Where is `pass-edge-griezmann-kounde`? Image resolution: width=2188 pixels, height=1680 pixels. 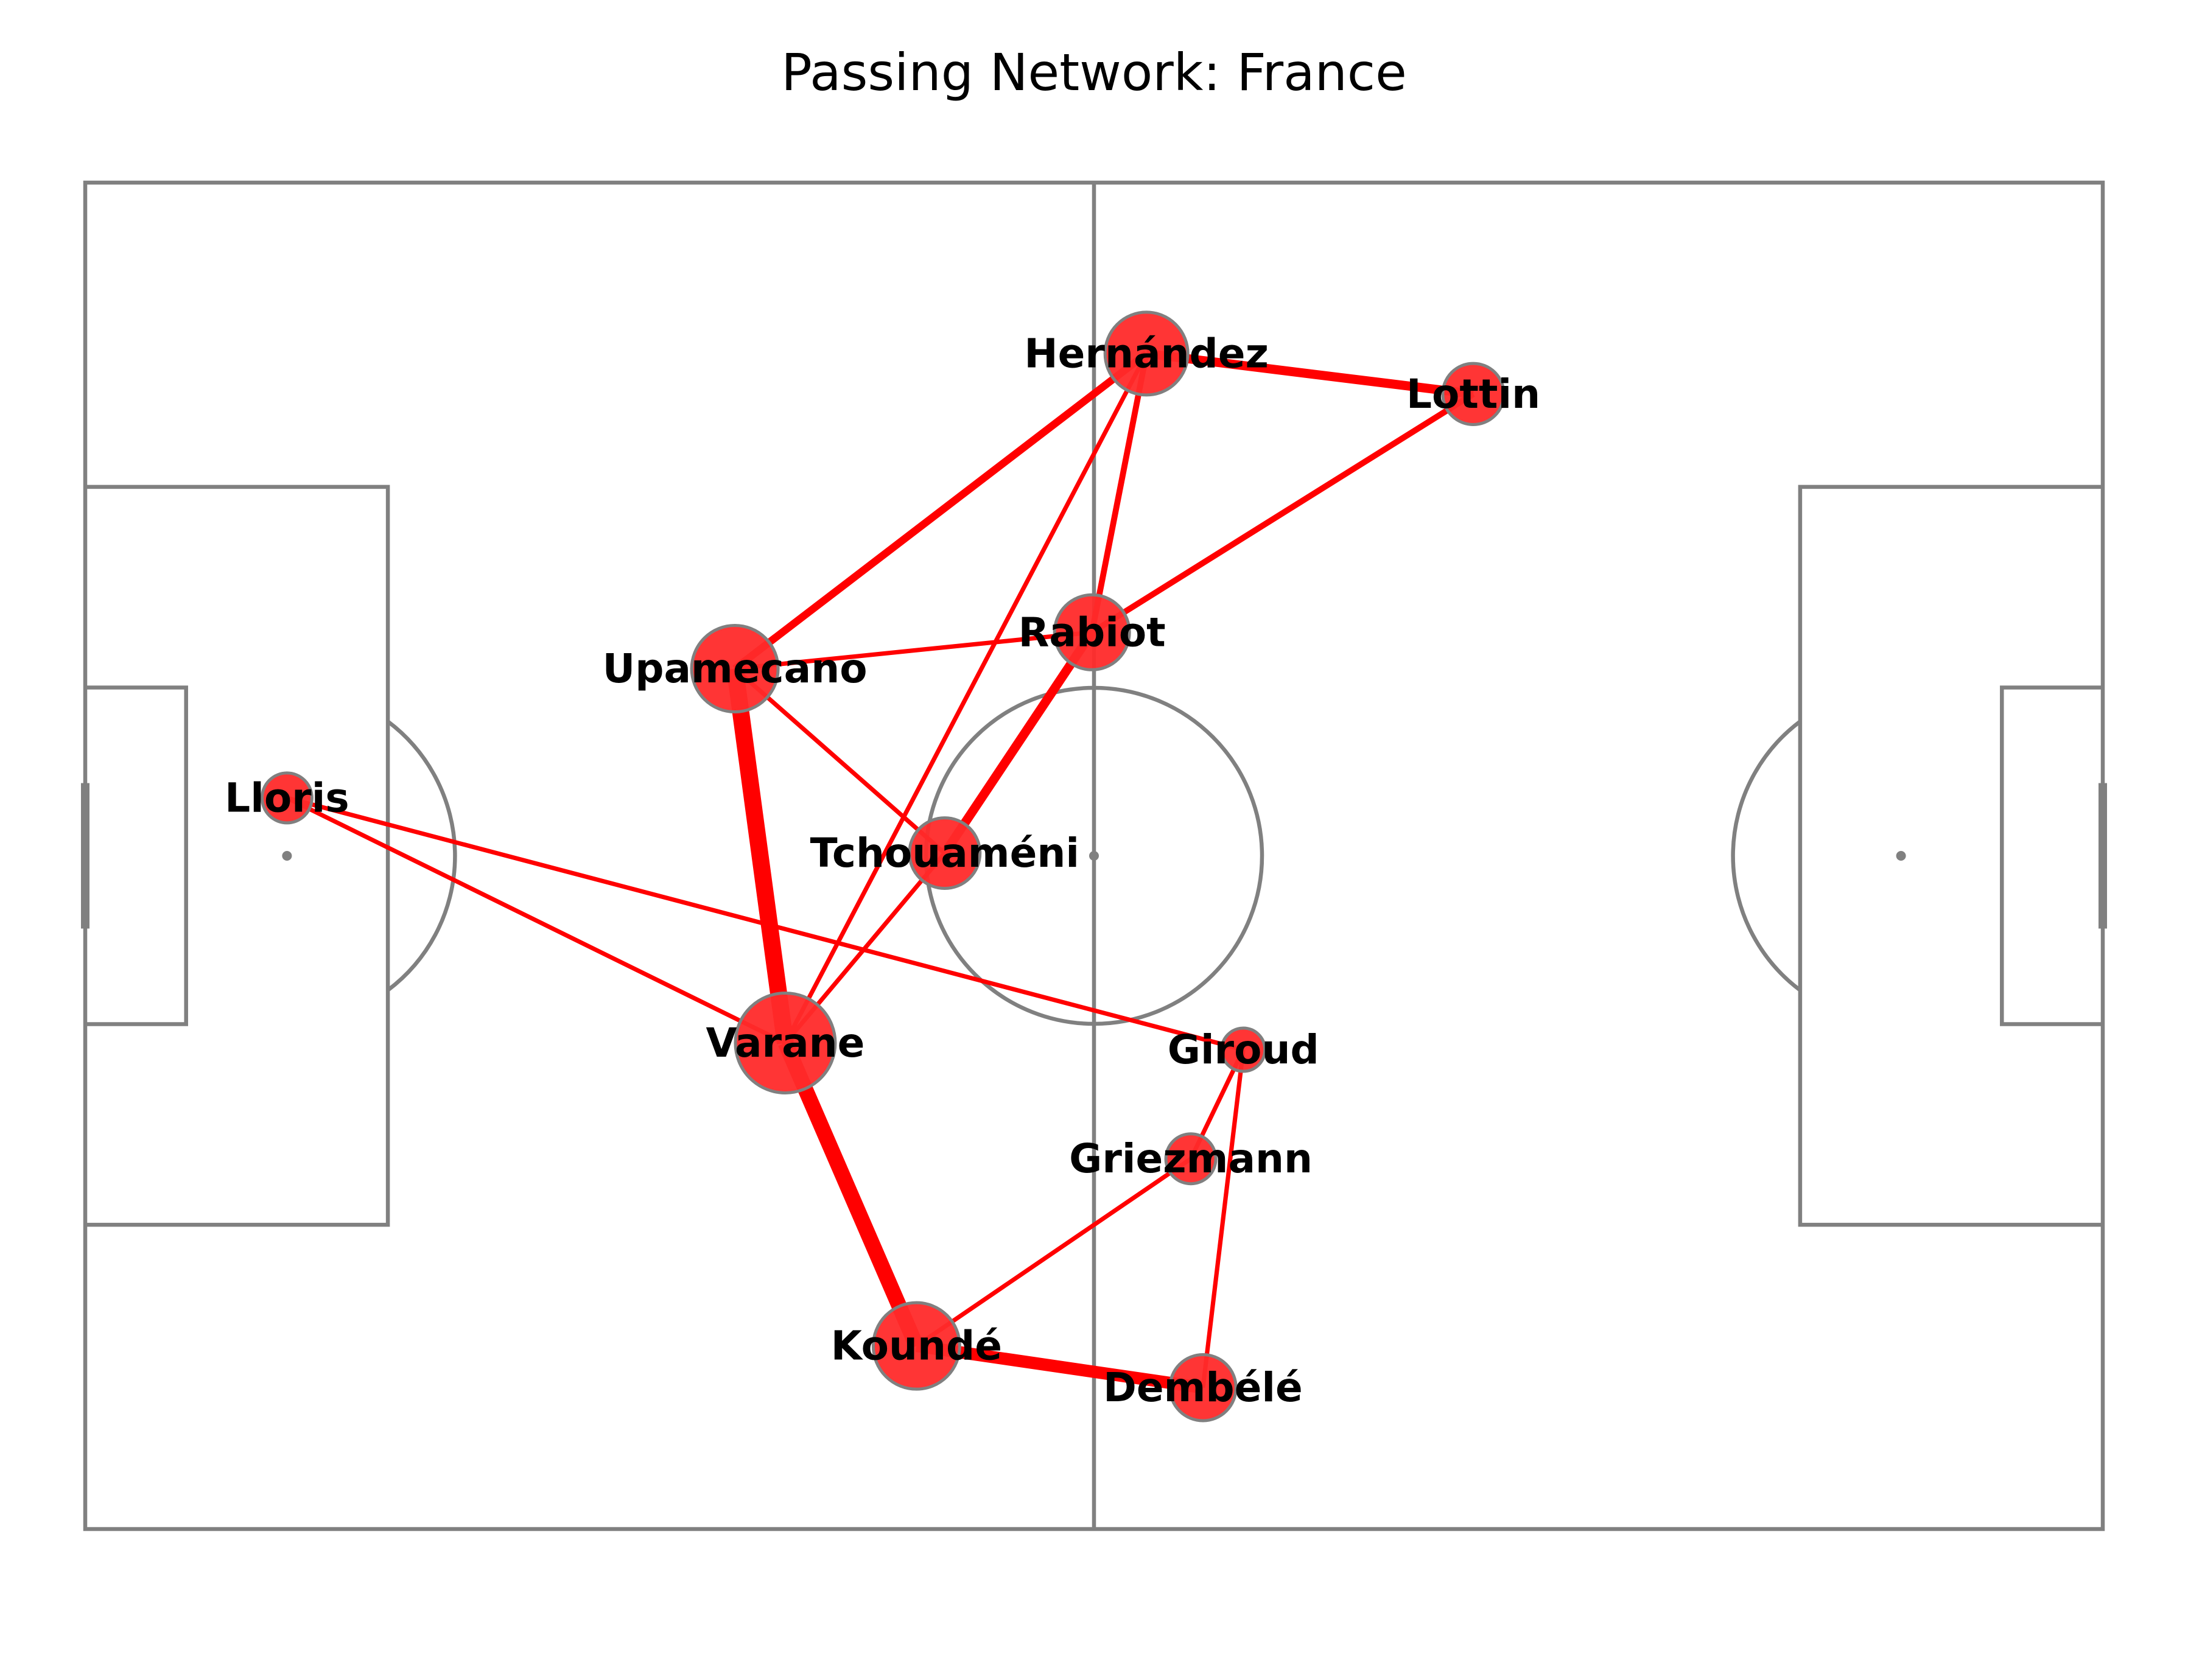 pass-edge-griezmann-kounde is located at coordinates (1054, 1253).